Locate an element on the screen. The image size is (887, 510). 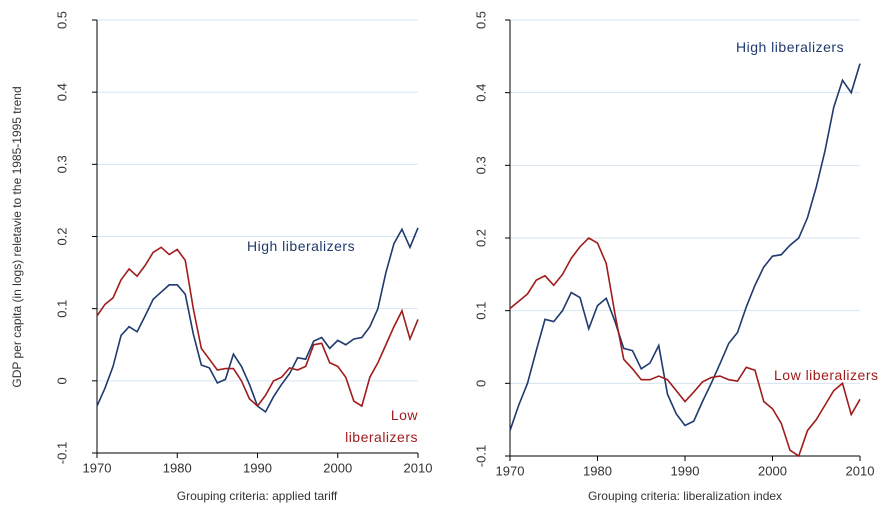
x-axis-title: Grouping criteria: applied tariff is located at coordinates (257, 496).